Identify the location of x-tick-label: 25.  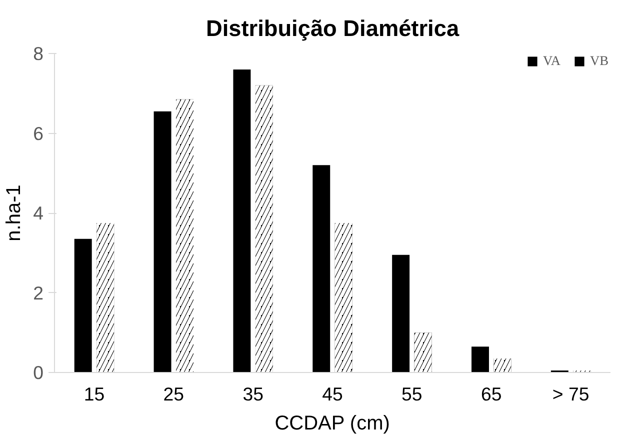
(173, 394).